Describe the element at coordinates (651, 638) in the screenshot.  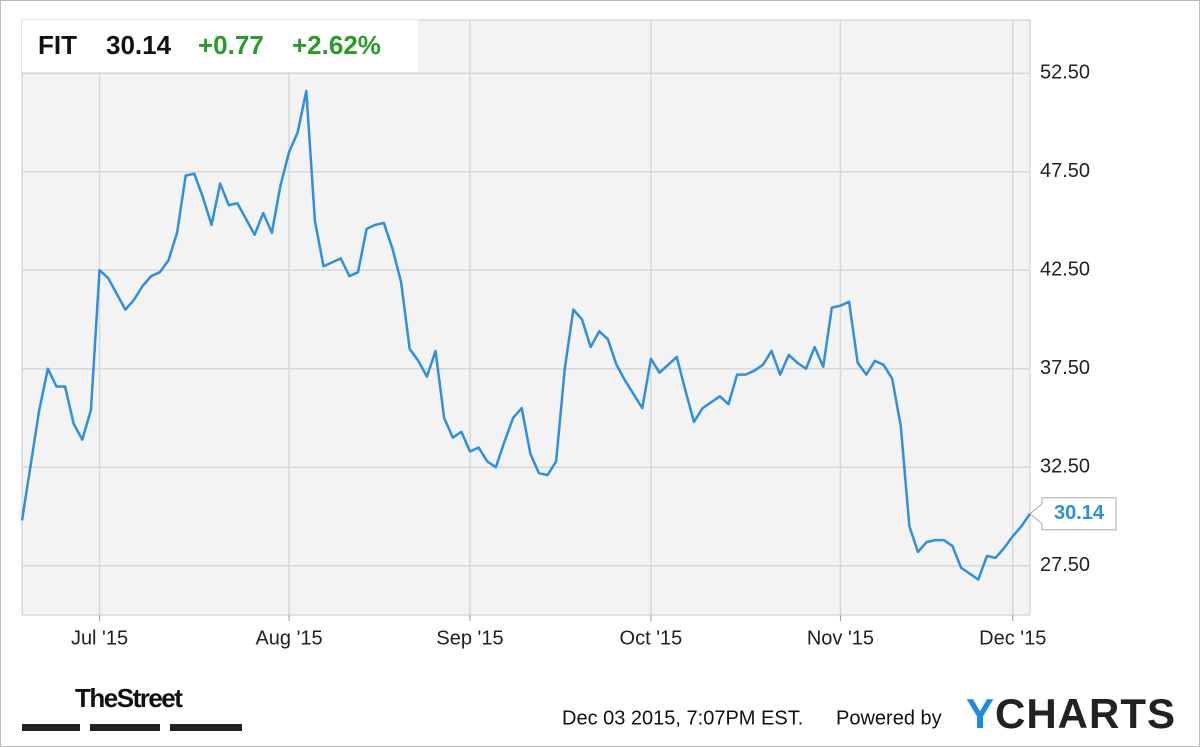
I see `x-tick-label: Oct '15` at that location.